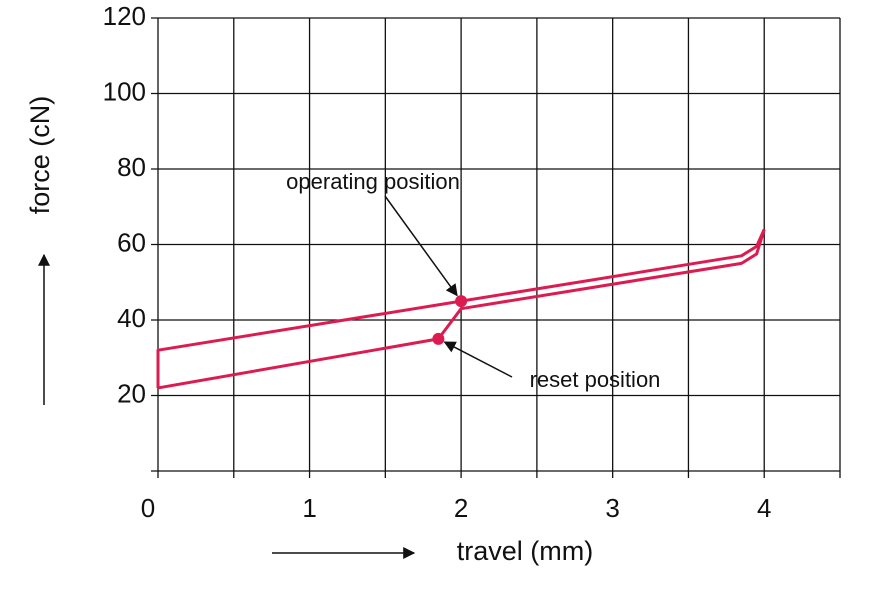 The height and width of the screenshot is (589, 887). Describe the element at coordinates (131, 242) in the screenshot. I see `y-tick-label: 60` at that location.